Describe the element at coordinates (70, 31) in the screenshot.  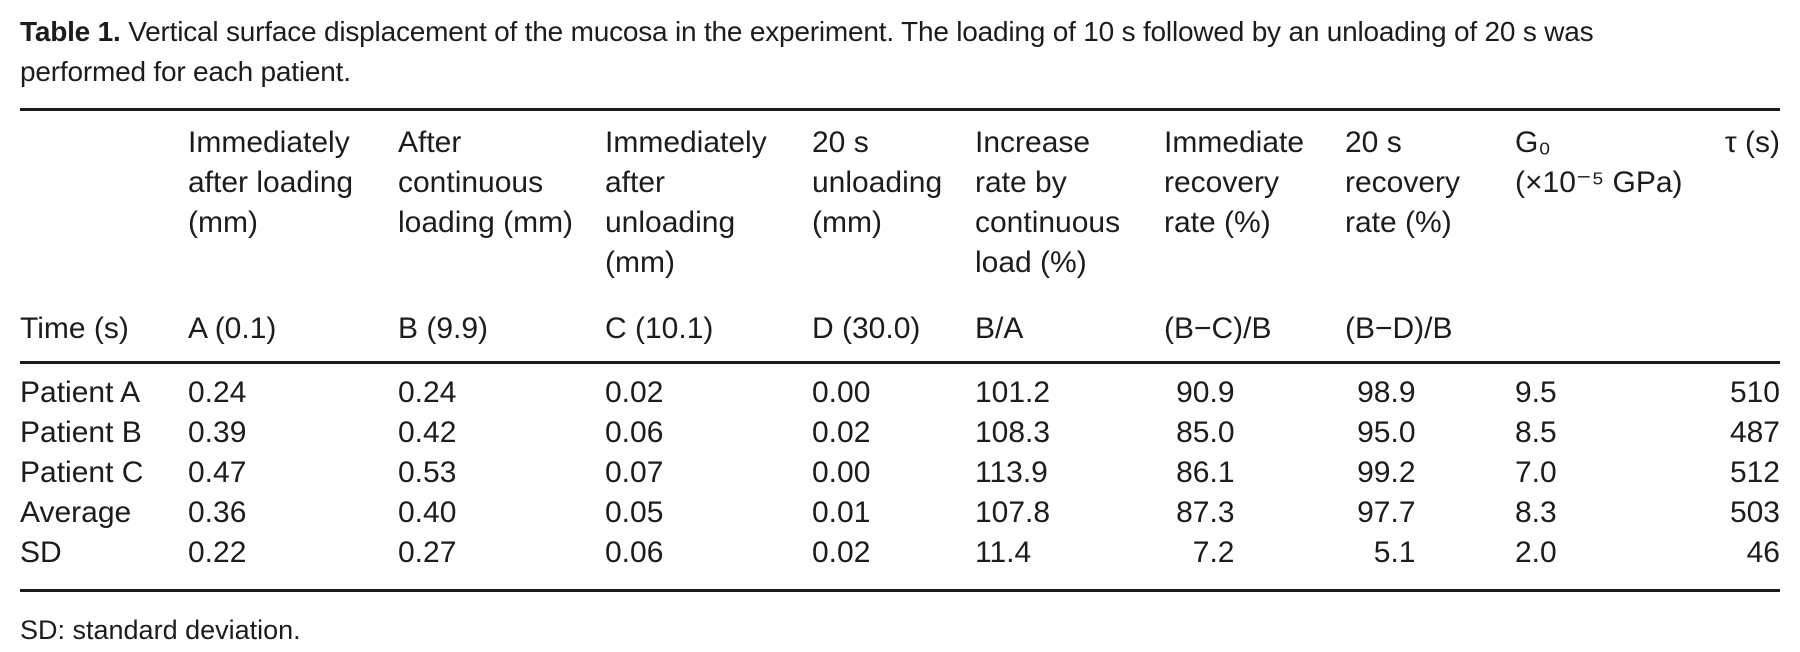
I see `caption-label: Table 1.` at that location.